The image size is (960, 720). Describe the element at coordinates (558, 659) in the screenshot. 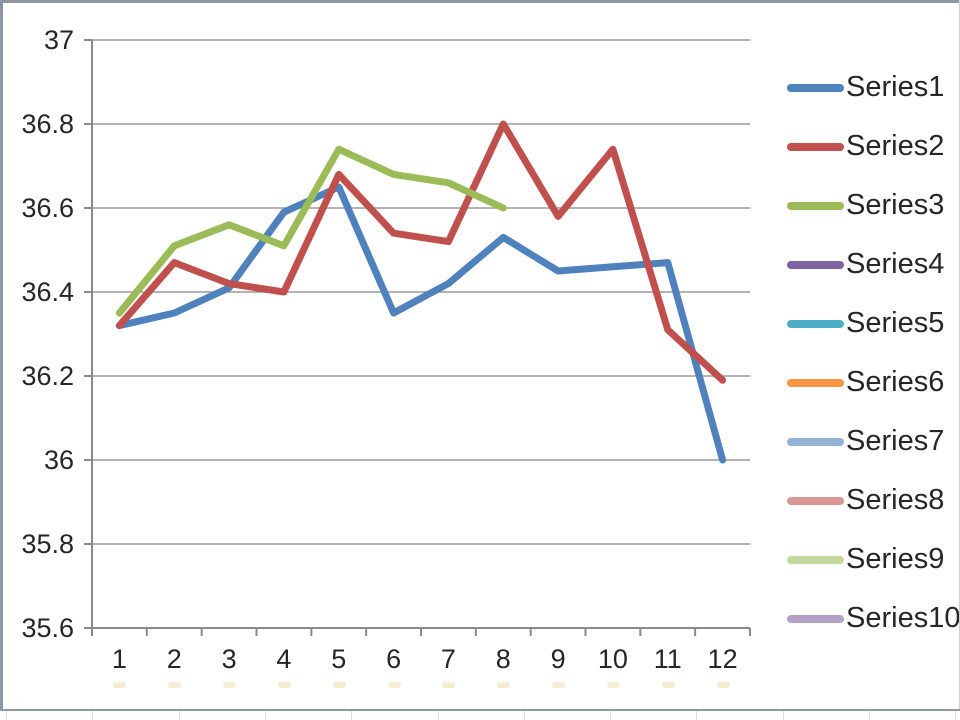

I see `x-axis-label: 9` at that location.